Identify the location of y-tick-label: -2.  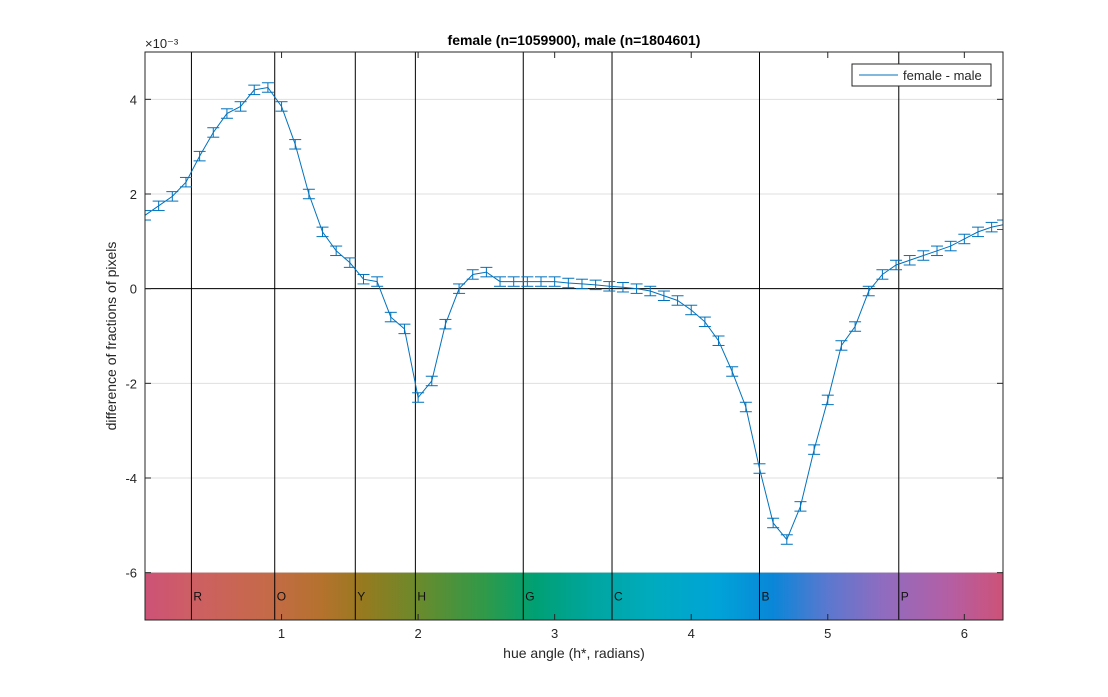
(131, 383).